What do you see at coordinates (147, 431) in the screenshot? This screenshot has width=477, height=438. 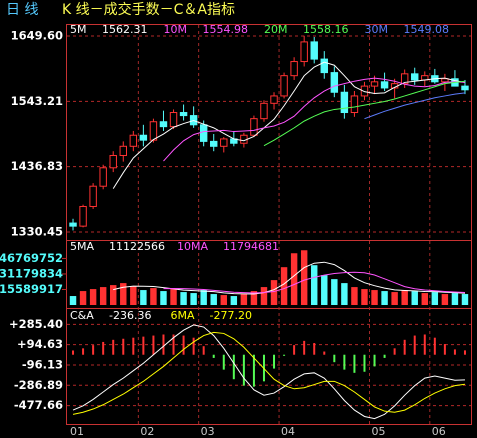 I see `x-tick-label: 02` at bounding box center [147, 431].